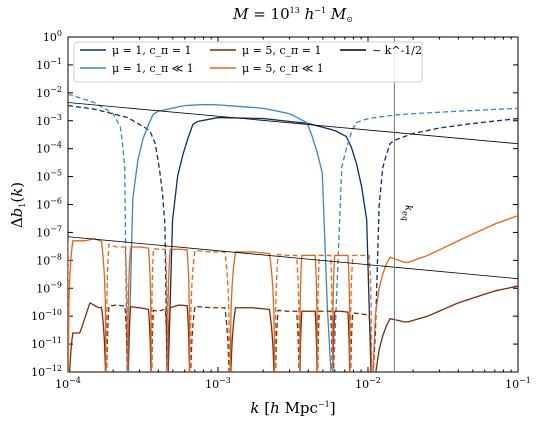  I want to click on x-tick-label: 10⁻², so click(368, 383).